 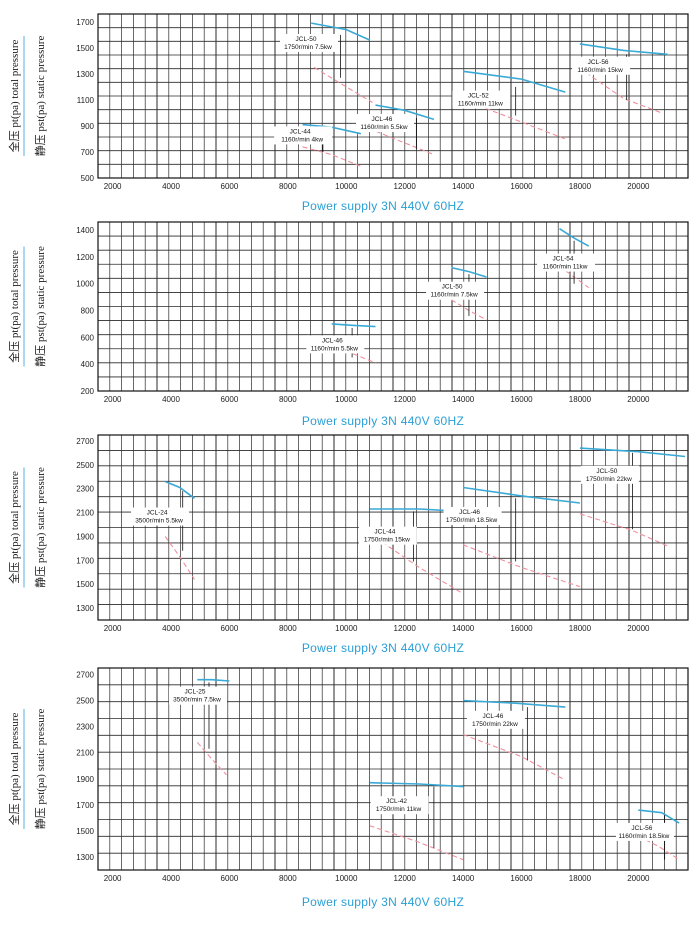 I want to click on x-tick-label: 16000, so click(x=521, y=399).